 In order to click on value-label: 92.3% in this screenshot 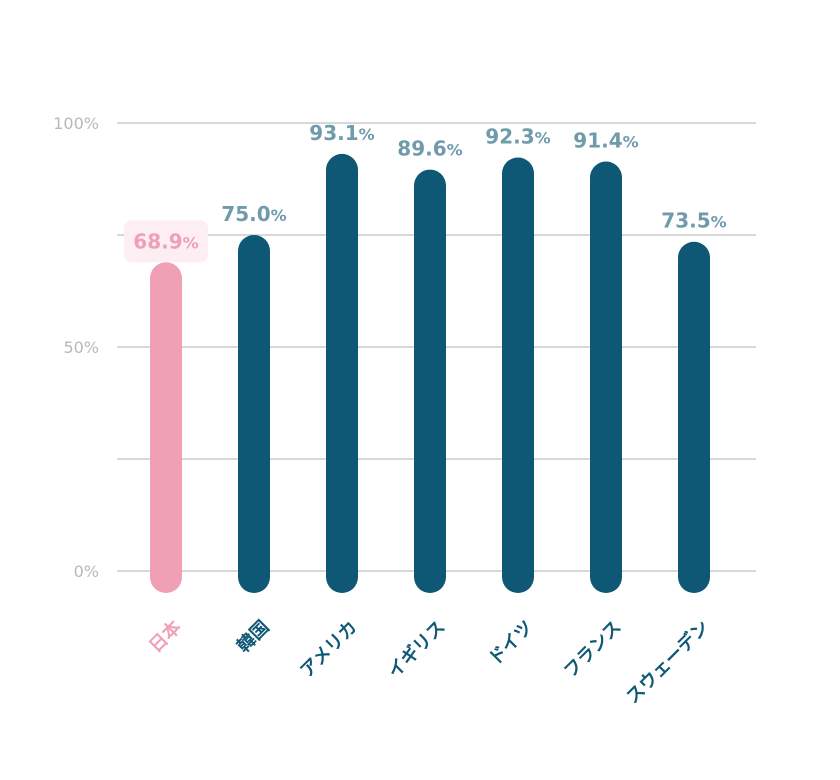, I will do `click(517, 136)`.